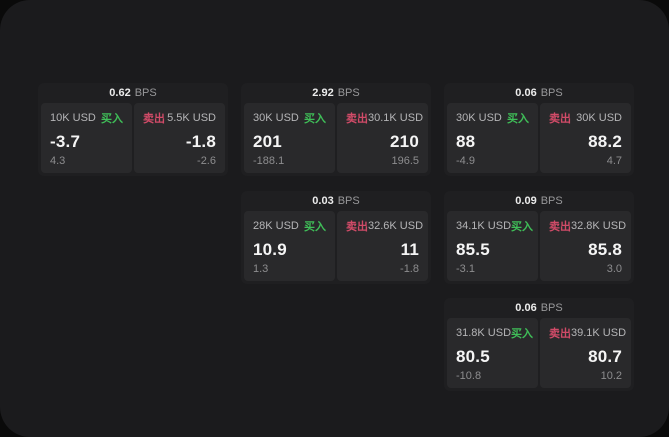 The height and width of the screenshot is (437, 669). Describe the element at coordinates (382, 246) in the screenshot. I see `sell-quote-panel: 卖出 32.6K USD 11 -1.8` at that location.